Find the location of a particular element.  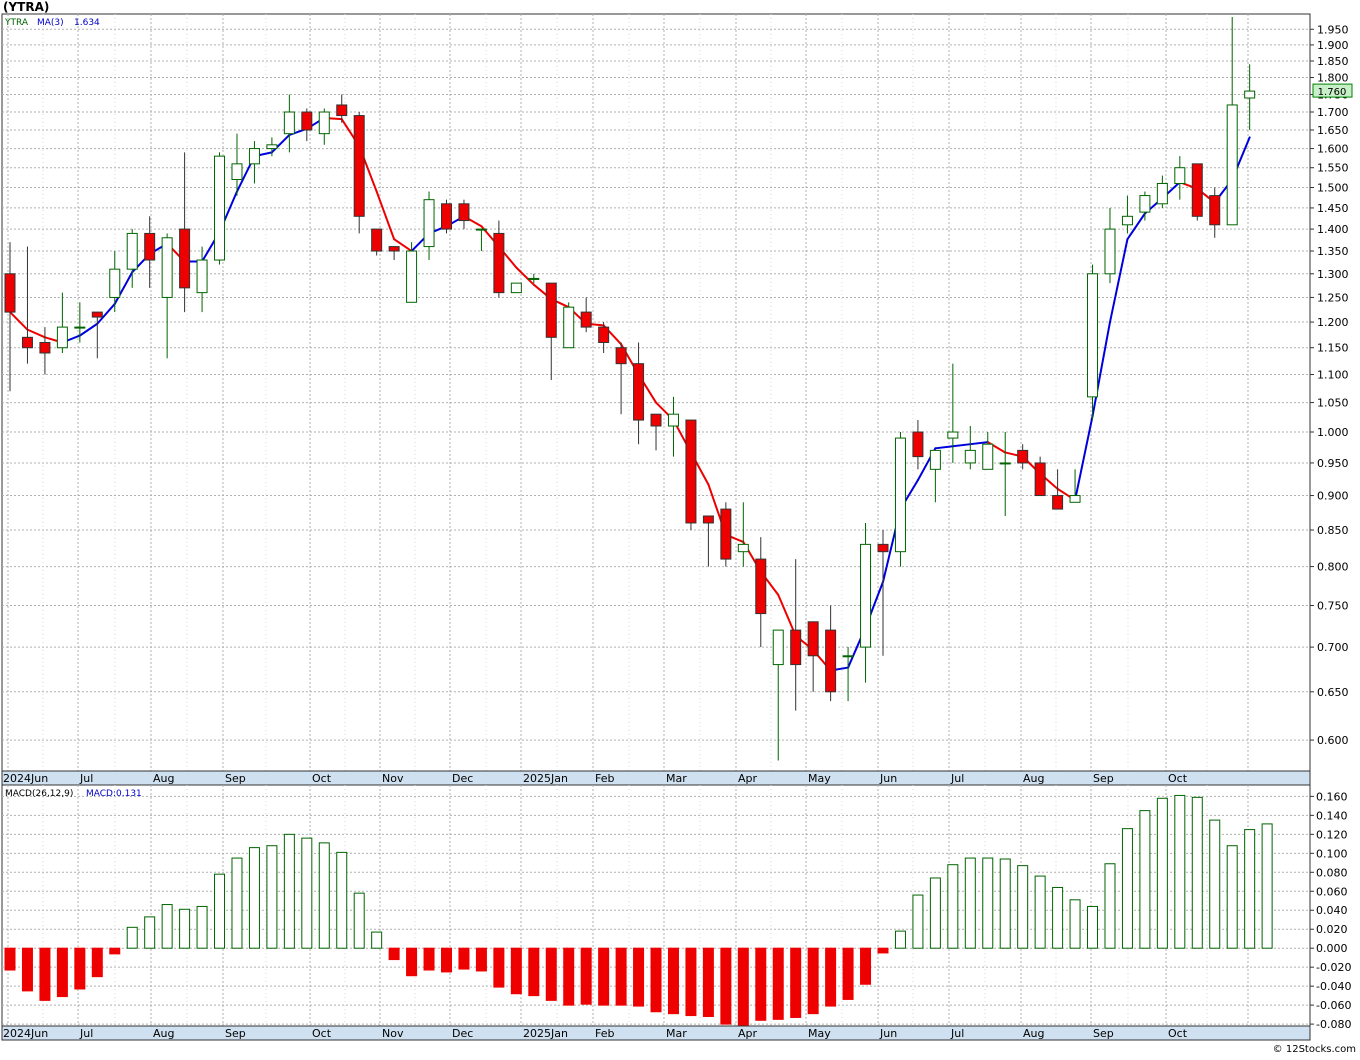

month-label: 2024Jun is located at coordinates (25, 778).